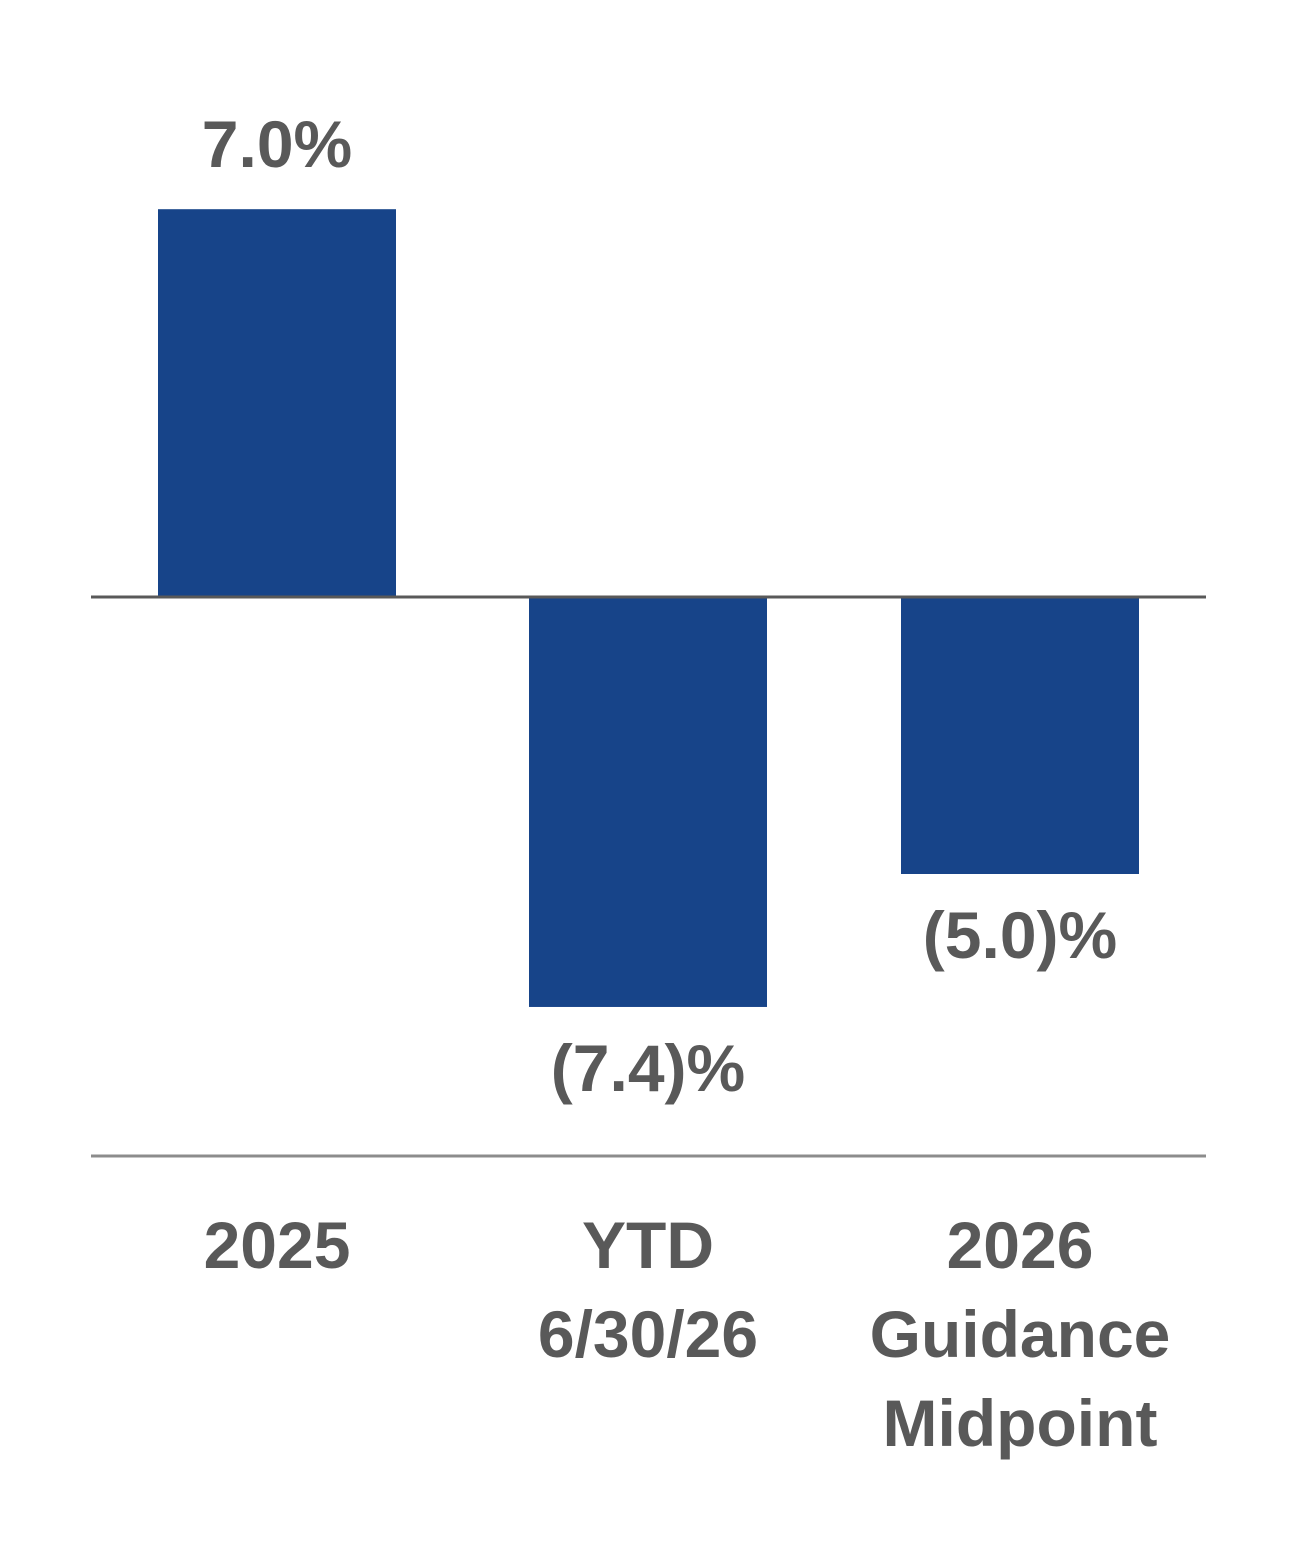 This screenshot has height=1548, width=1296. Describe the element at coordinates (277, 144) in the screenshot. I see `value-label-0: 7.0%` at that location.